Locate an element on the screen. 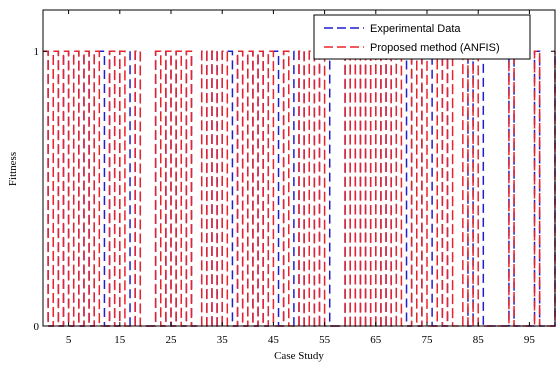 Image resolution: width=557 pixels, height=368 pixels. legend-box is located at coordinates (422, 37).